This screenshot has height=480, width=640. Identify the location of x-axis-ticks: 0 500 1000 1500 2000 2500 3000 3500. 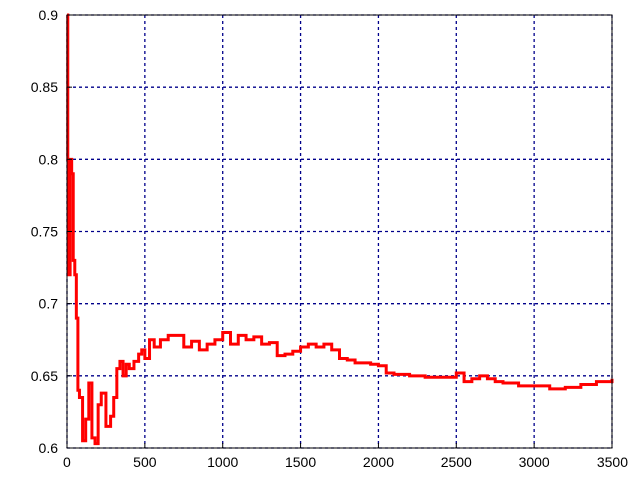
(345, 456).